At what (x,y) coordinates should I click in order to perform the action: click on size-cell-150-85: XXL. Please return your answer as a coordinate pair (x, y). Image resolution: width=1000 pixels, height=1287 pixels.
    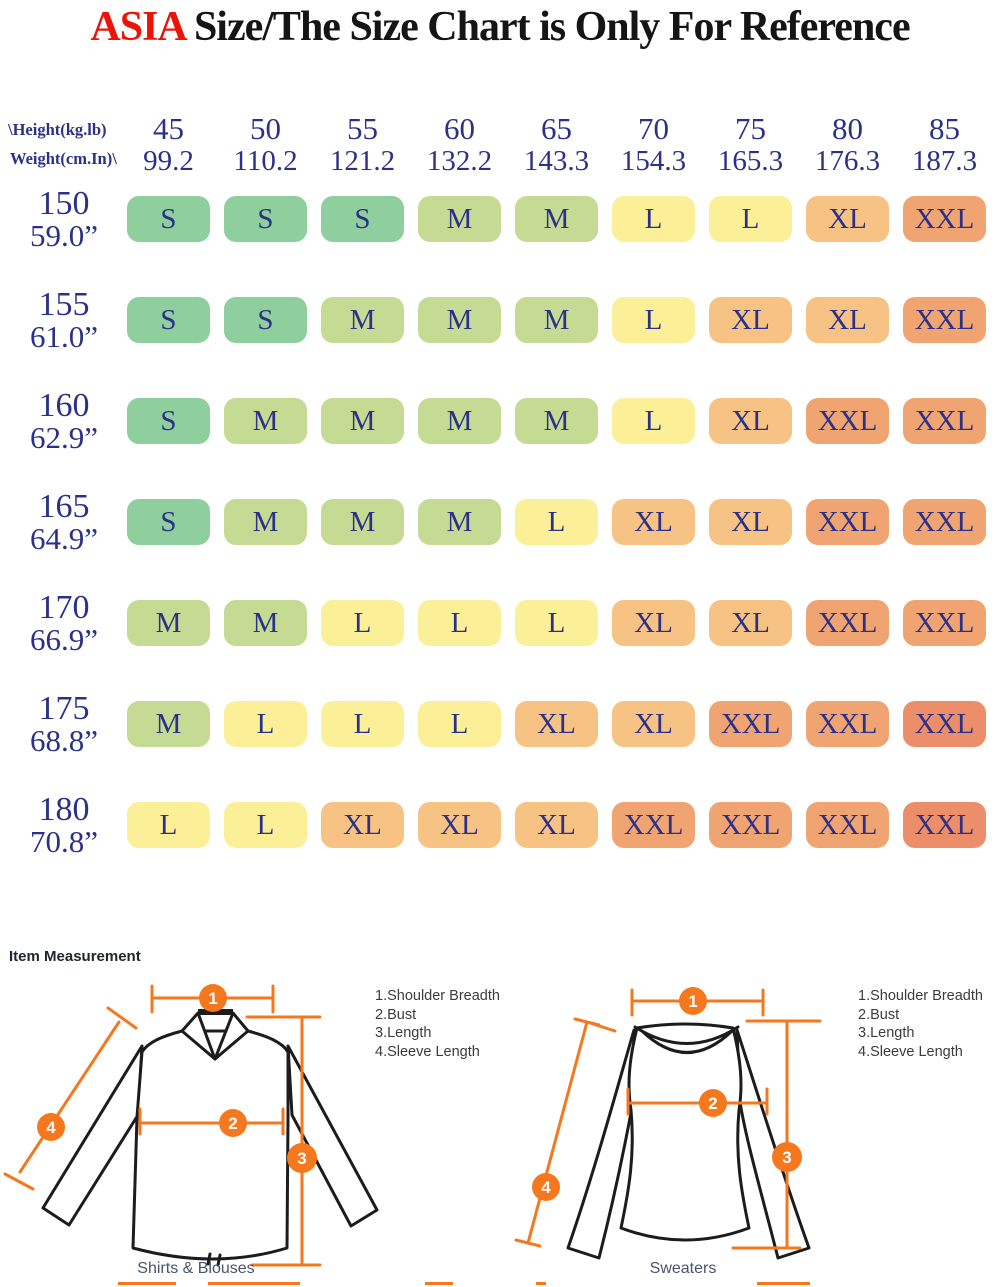
    Looking at the image, I should click on (944, 219).